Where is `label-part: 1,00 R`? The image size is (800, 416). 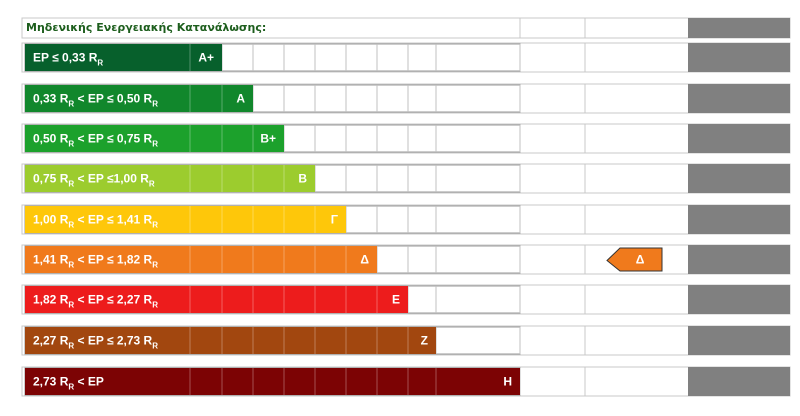 label-part: 1,00 R is located at coordinates (51, 220).